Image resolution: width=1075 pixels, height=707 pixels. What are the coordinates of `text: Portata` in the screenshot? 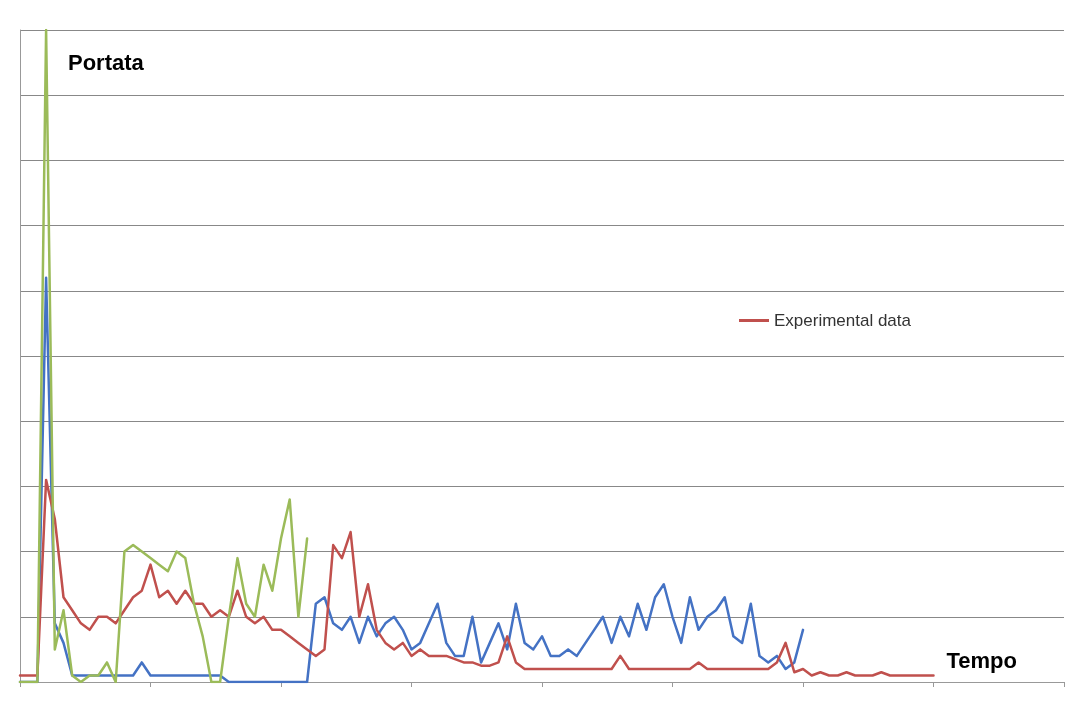 It's located at (106, 62).